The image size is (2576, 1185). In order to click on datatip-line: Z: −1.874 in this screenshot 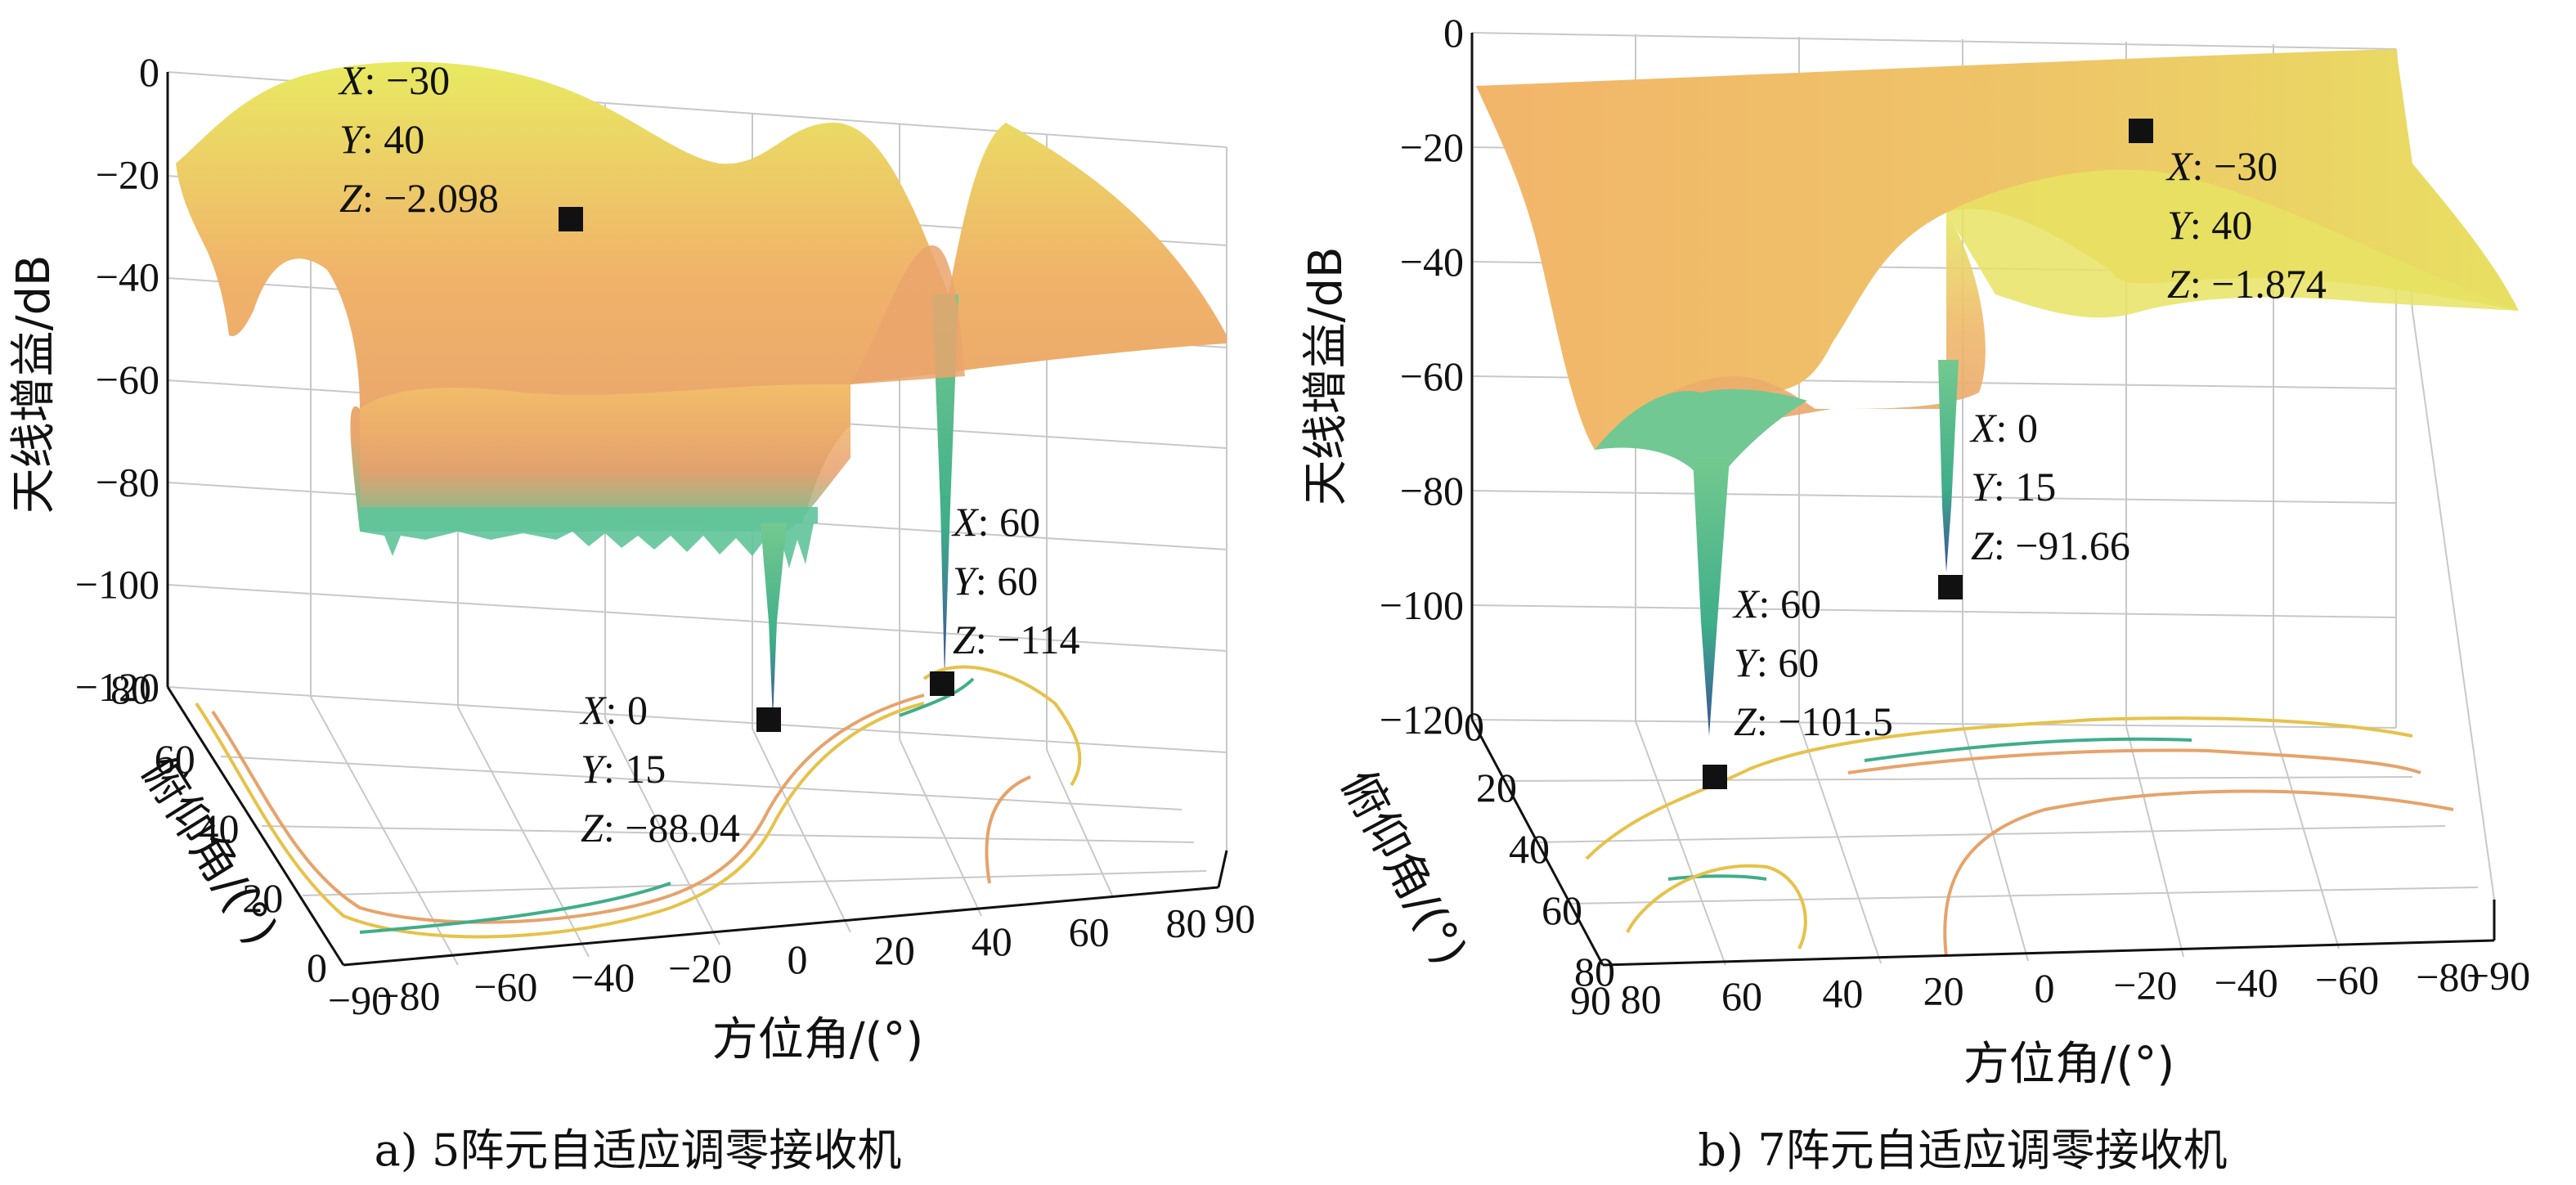, I will do `click(2247, 284)`.